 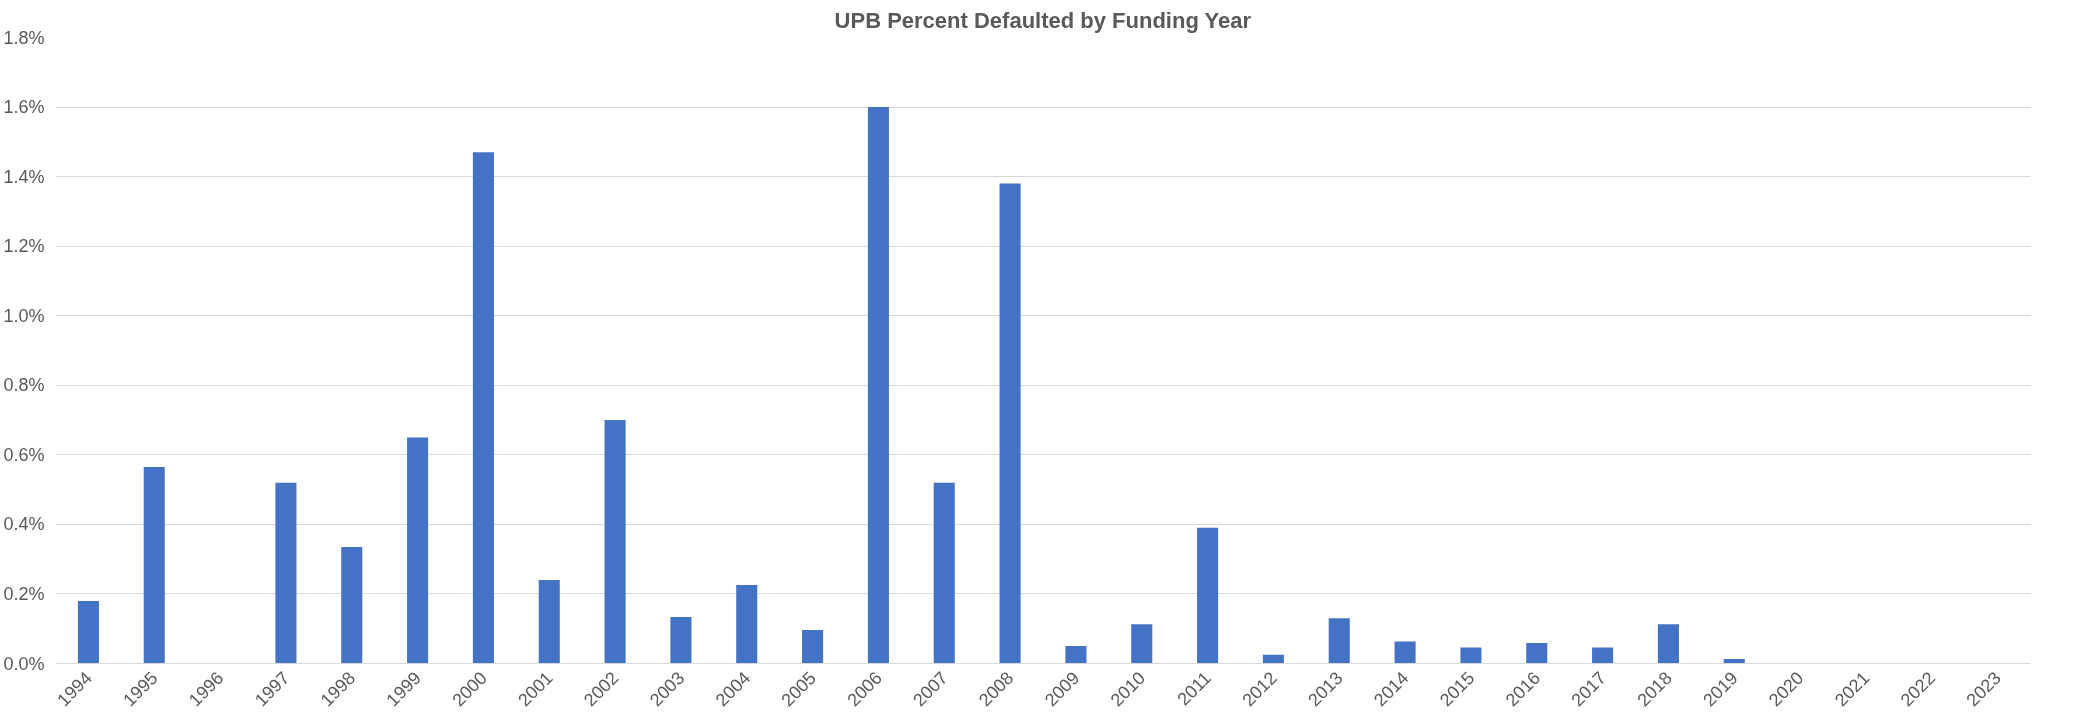 I want to click on y-tick-label: 1.6%, so click(x=24, y=107).